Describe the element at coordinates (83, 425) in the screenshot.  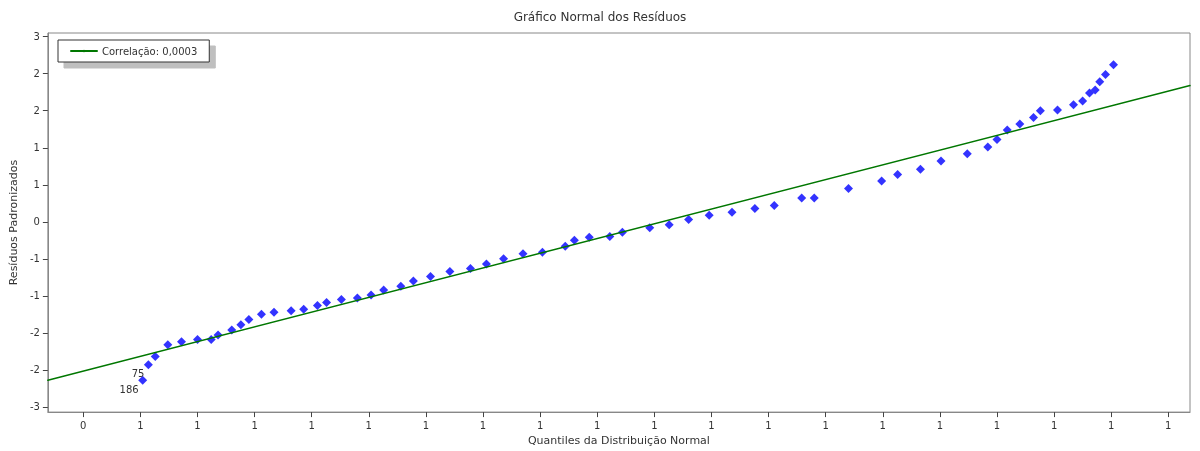
I see `x-tick-label: 0` at that location.